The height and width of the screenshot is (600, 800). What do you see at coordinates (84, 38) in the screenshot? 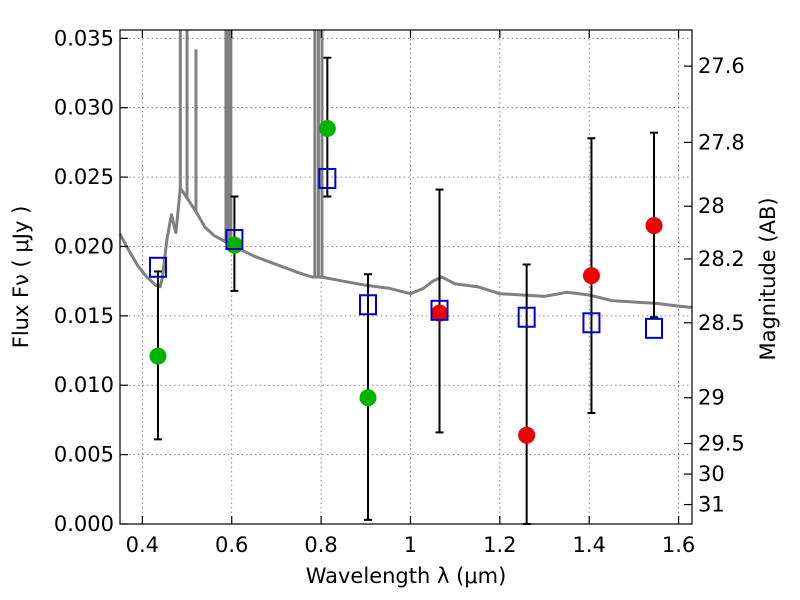
I see `y-tick-label: 0.035` at bounding box center [84, 38].